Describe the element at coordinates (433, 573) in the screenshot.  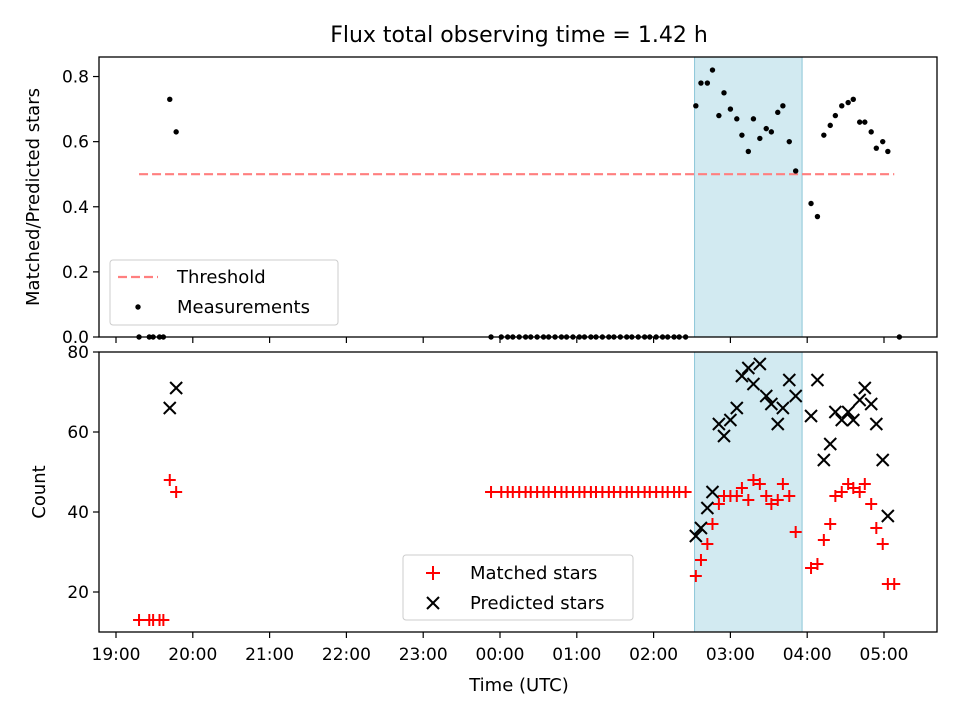
I see `matched-stars-legend-swatch` at that location.